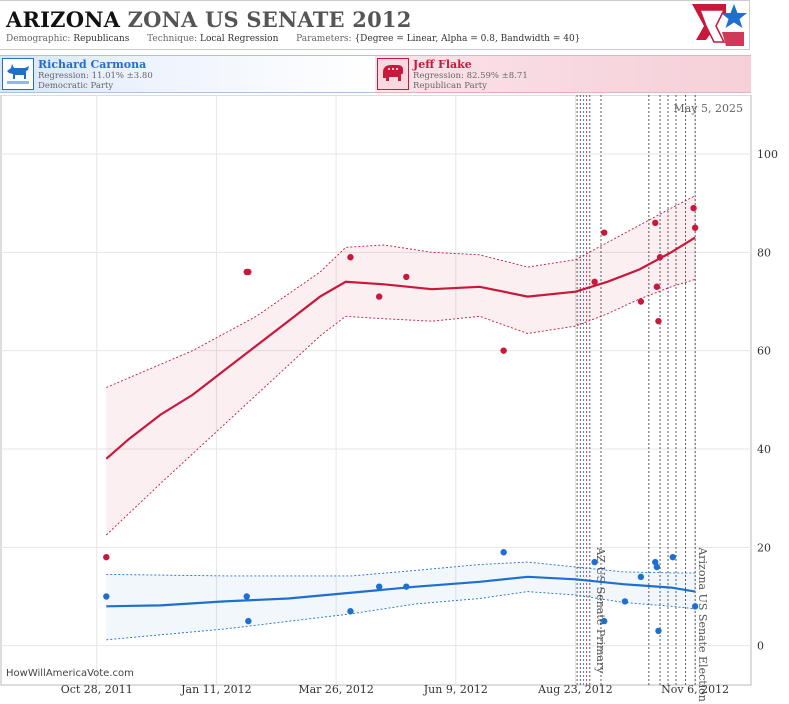 The height and width of the screenshot is (704, 789). Describe the element at coordinates (101, 39) in the screenshot. I see `demographic-value: Republicans` at that location.